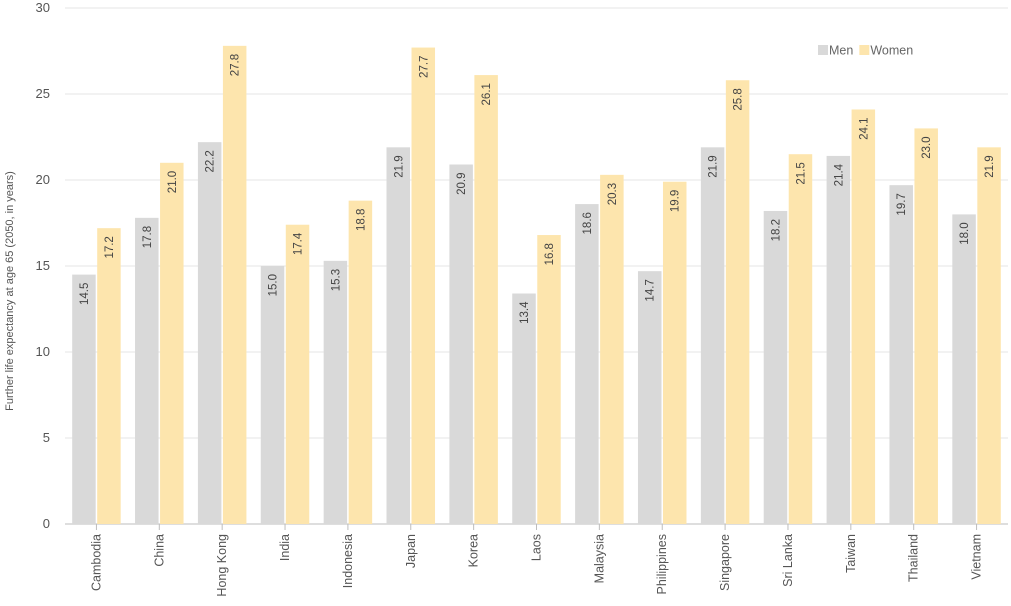 The height and width of the screenshot is (606, 1011). Describe the element at coordinates (46, 437) in the screenshot. I see `y-tick-label: 5` at that location.